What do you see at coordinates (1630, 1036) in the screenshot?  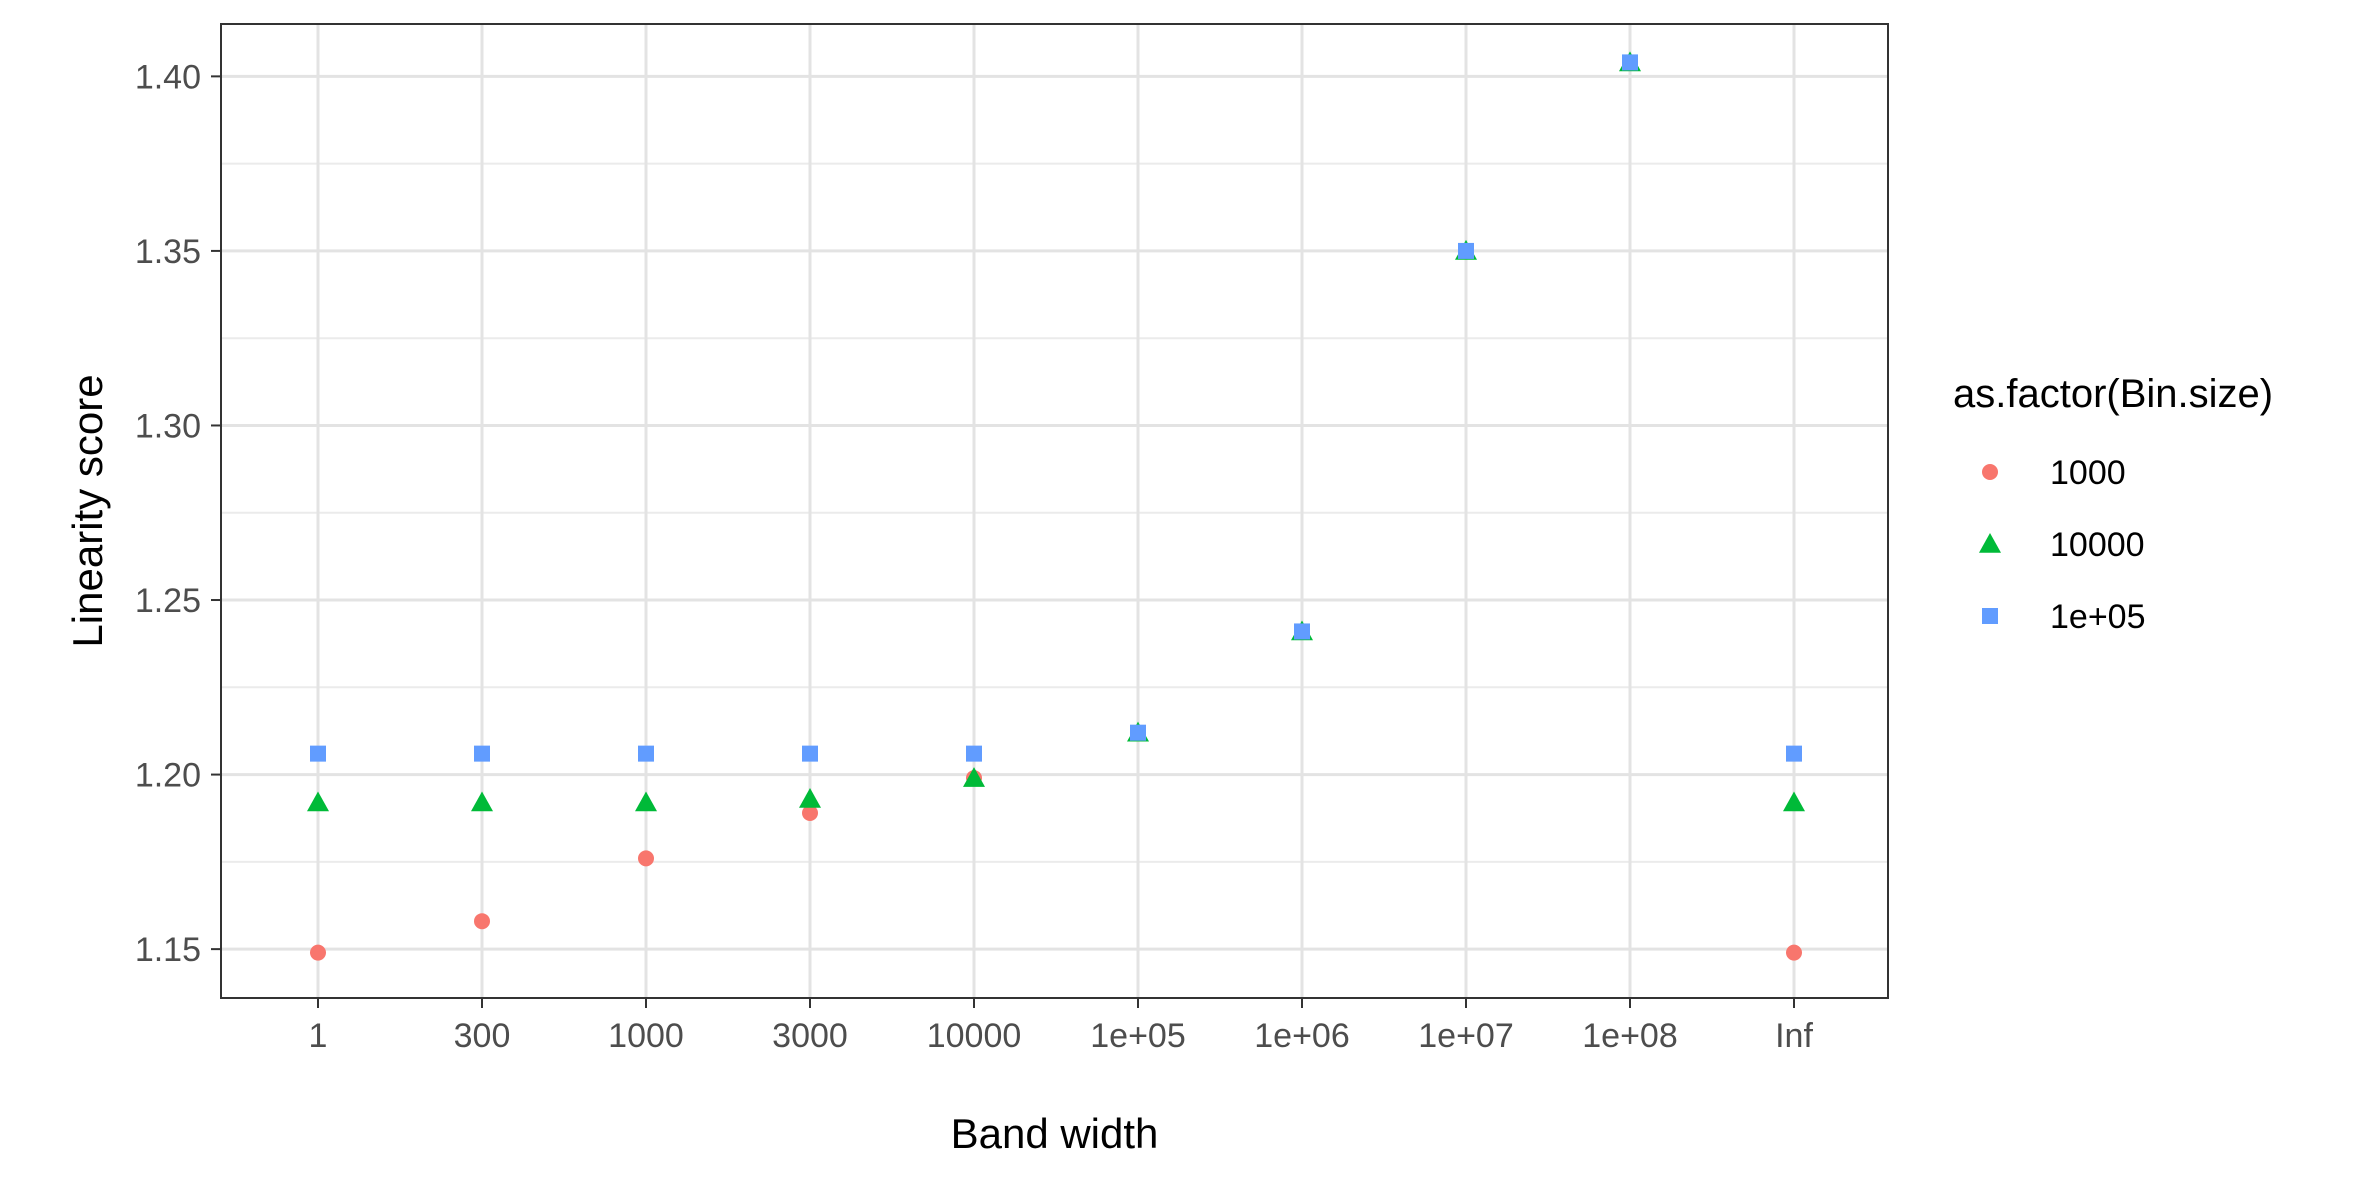 I see `x-tick-label: 1e+08` at bounding box center [1630, 1036].